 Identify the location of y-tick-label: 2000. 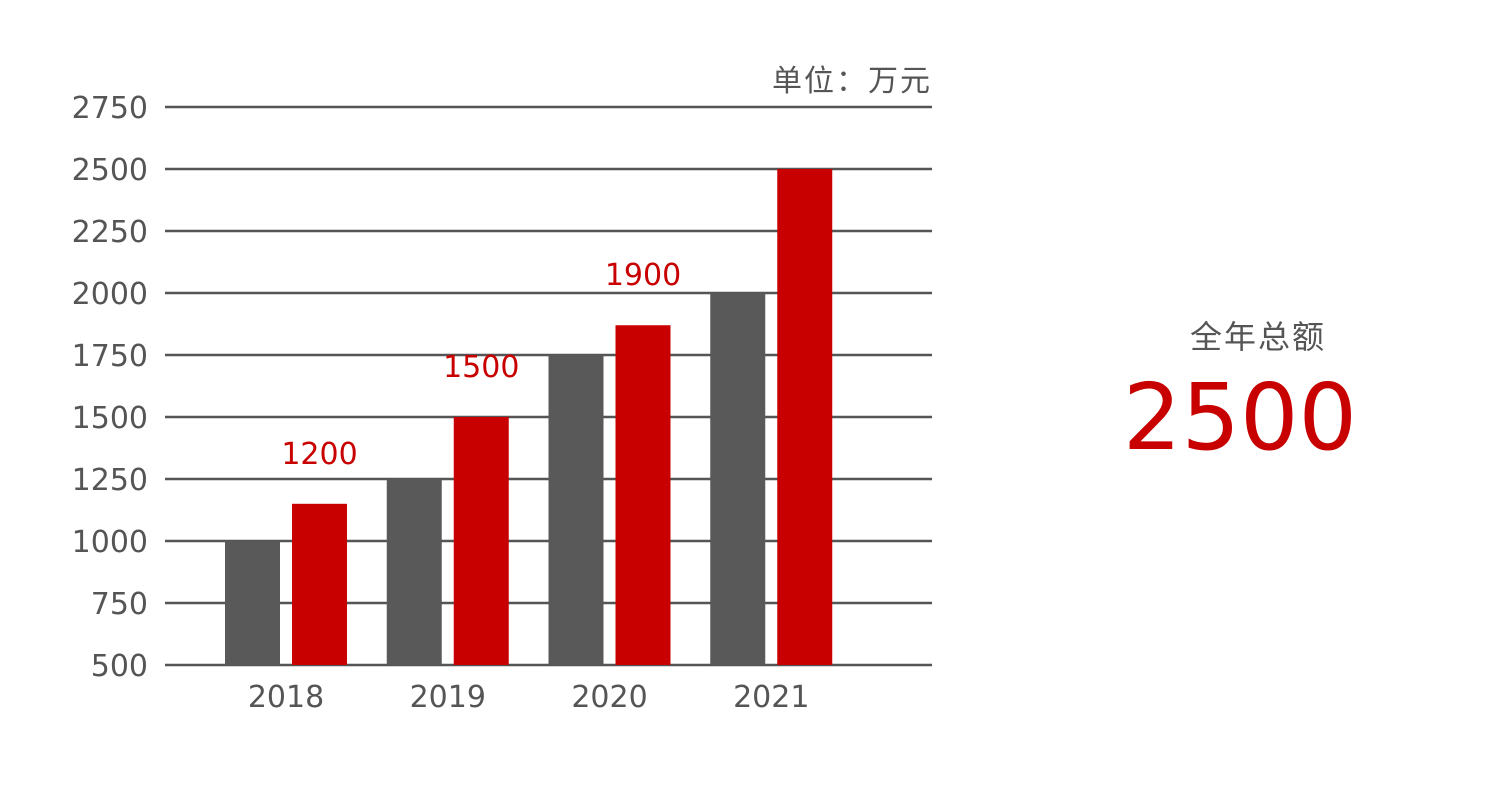
(110, 294).